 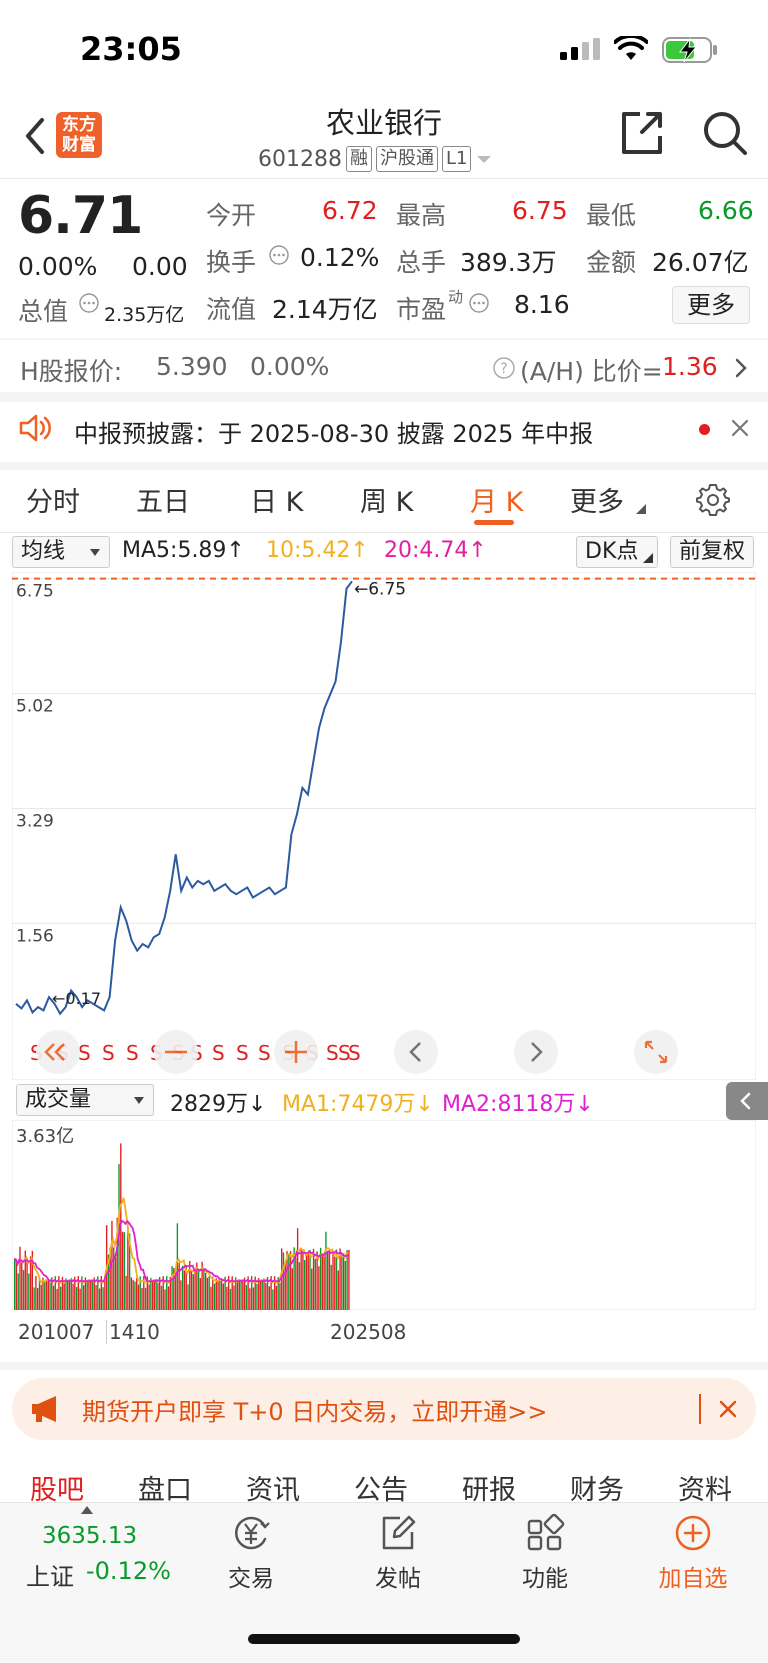 What do you see at coordinates (713, 499) in the screenshot?
I see `settings-gear-icon` at bounding box center [713, 499].